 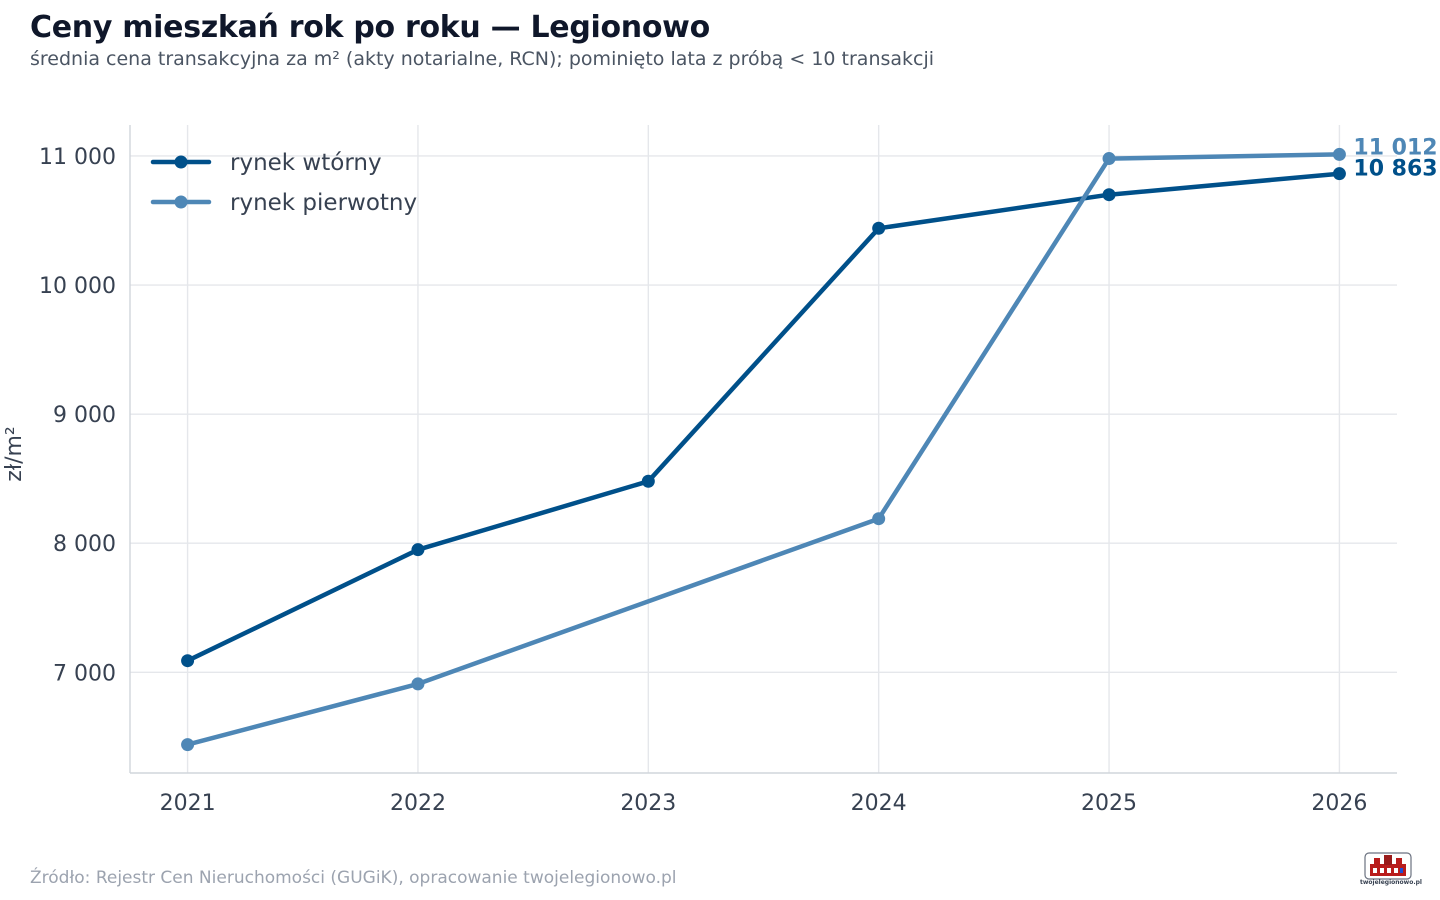 I want to click on x-tick-label: 2025, so click(x=1109, y=803).